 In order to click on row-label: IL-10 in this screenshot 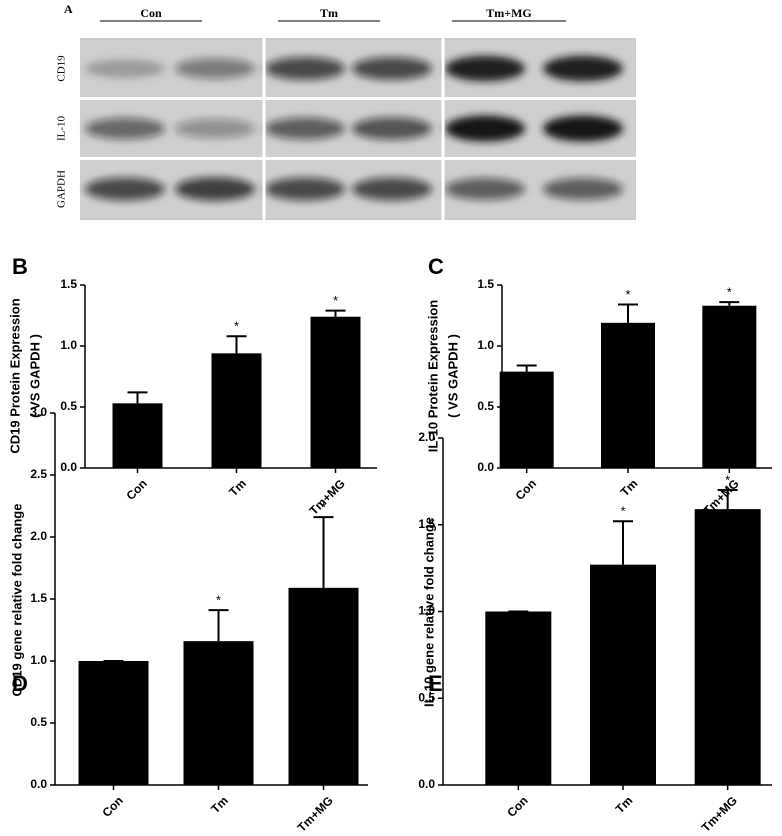, I will do `click(62, 128)`.